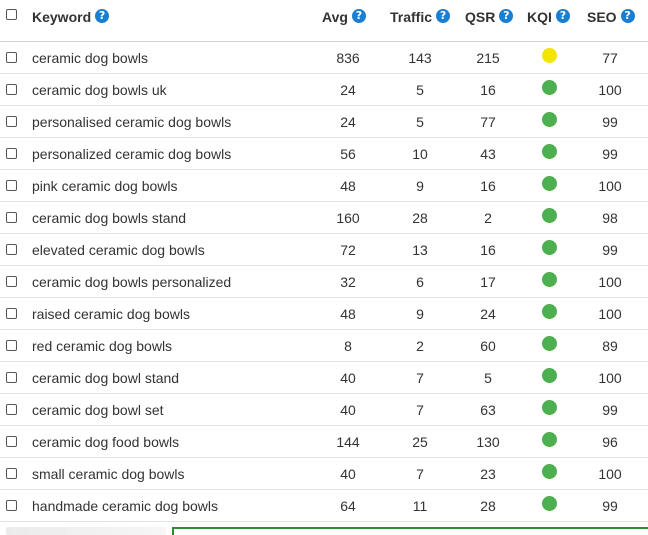  Describe the element at coordinates (11, 14) in the screenshot. I see `select-all-checkbox` at that location.